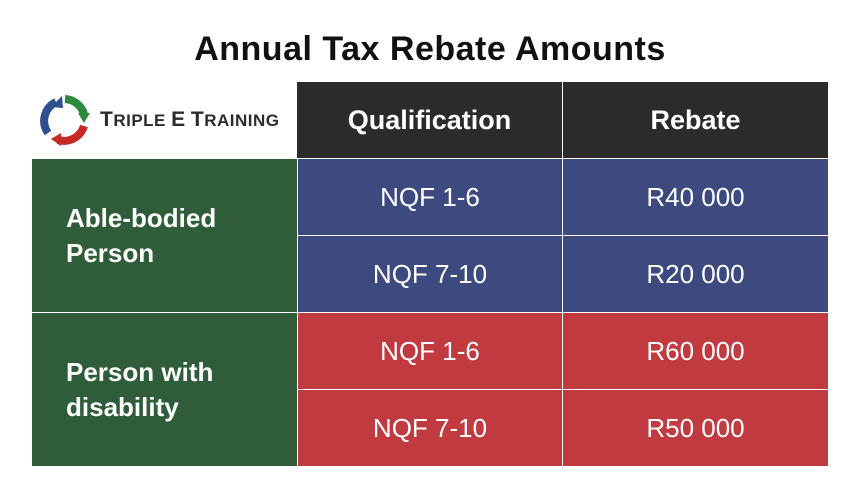 This screenshot has width=860, height=500. What do you see at coordinates (695, 197) in the screenshot?
I see `cell-rebate: R40 000` at bounding box center [695, 197].